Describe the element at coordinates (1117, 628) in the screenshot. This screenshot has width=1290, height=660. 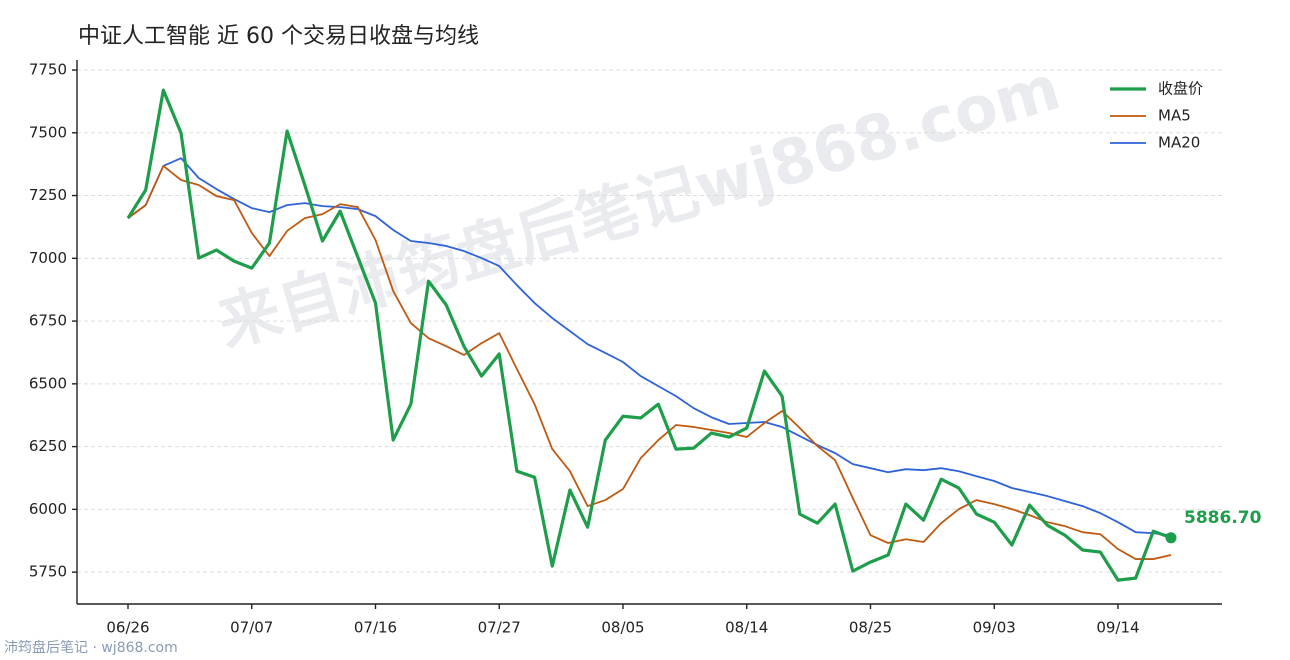
I see `x-tick-label: 09/14` at that location.